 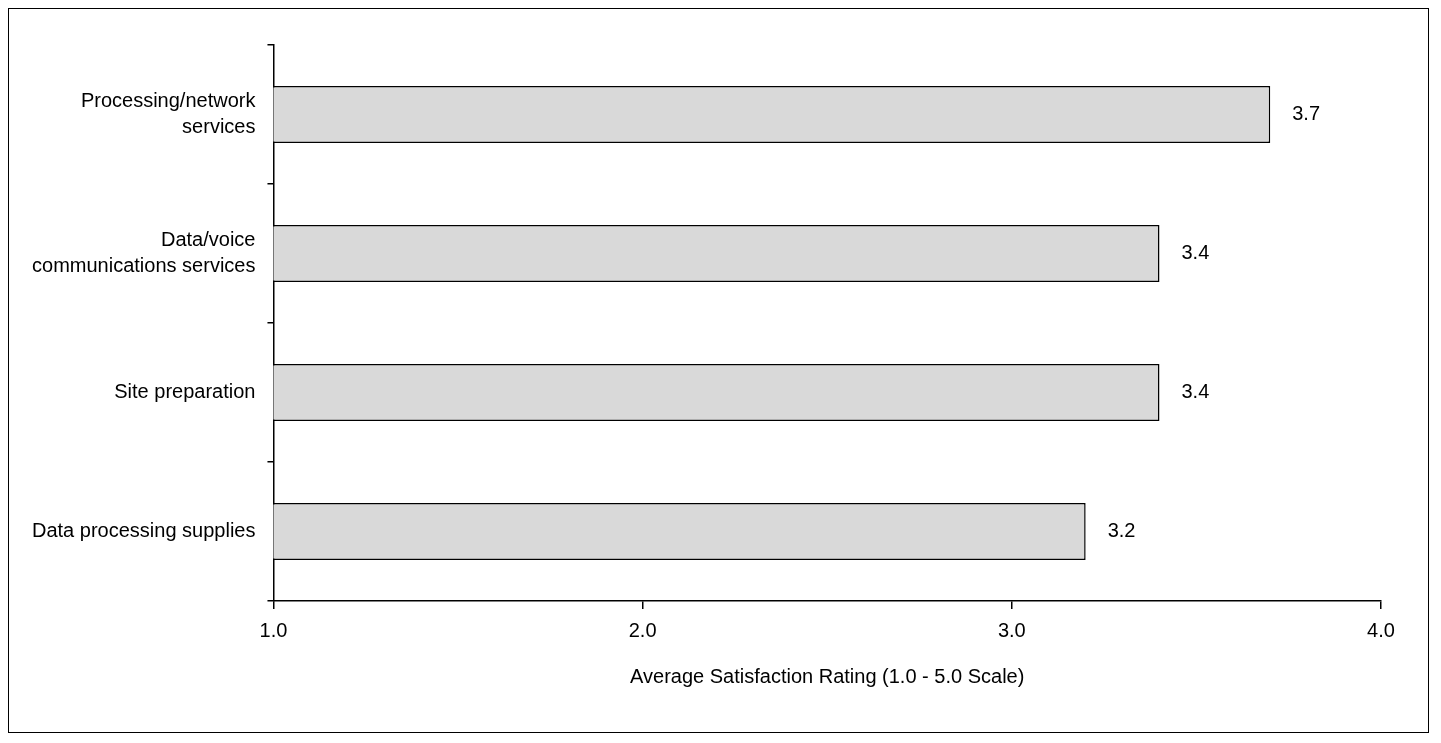 What do you see at coordinates (827, 675) in the screenshot?
I see `x-axis-title: Average Satisfaction Rating (1.0 - 5.0 Scale)` at bounding box center [827, 675].